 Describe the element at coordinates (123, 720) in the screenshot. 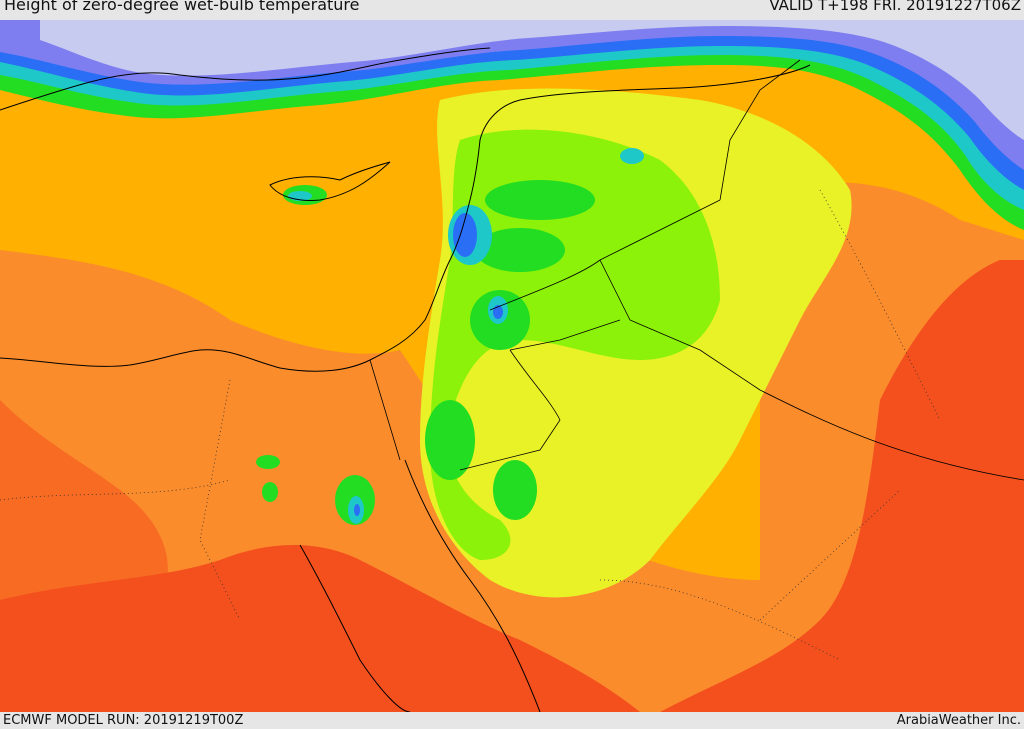

I see `model-run: ECMWF MODEL RUN: 20191219T00Z` at that location.